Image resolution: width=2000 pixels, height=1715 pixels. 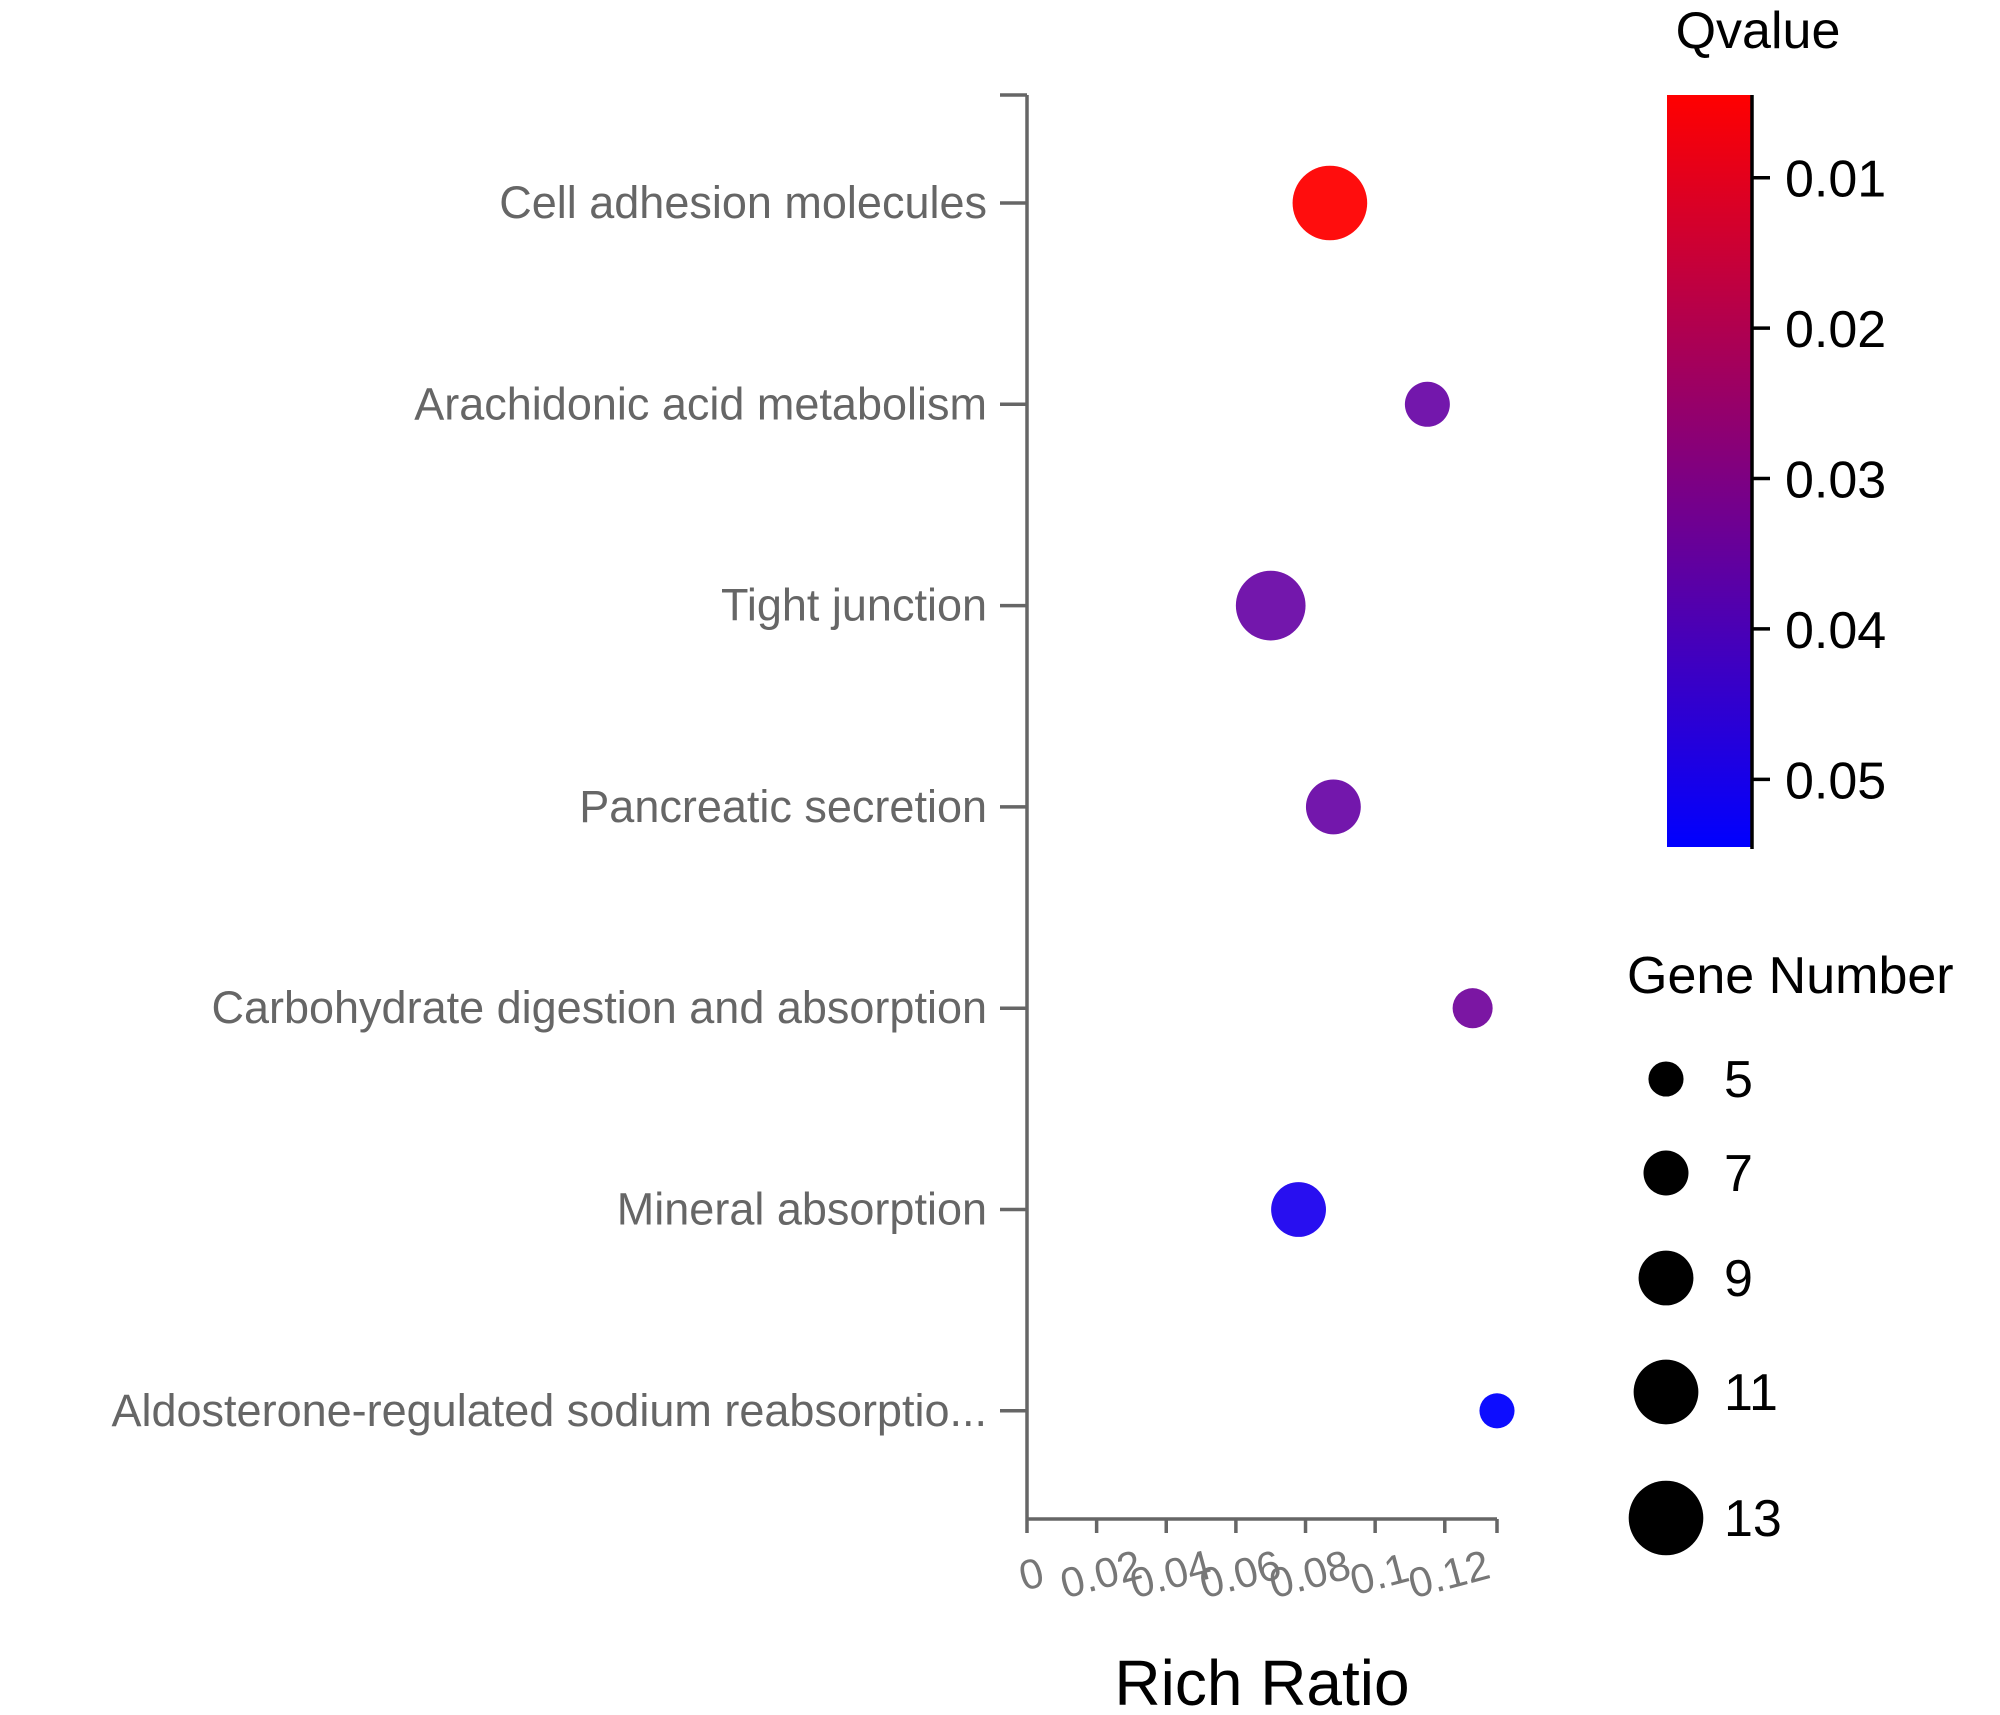 I want to click on gene-number-legend-label: 7, so click(x=1738, y=1174).